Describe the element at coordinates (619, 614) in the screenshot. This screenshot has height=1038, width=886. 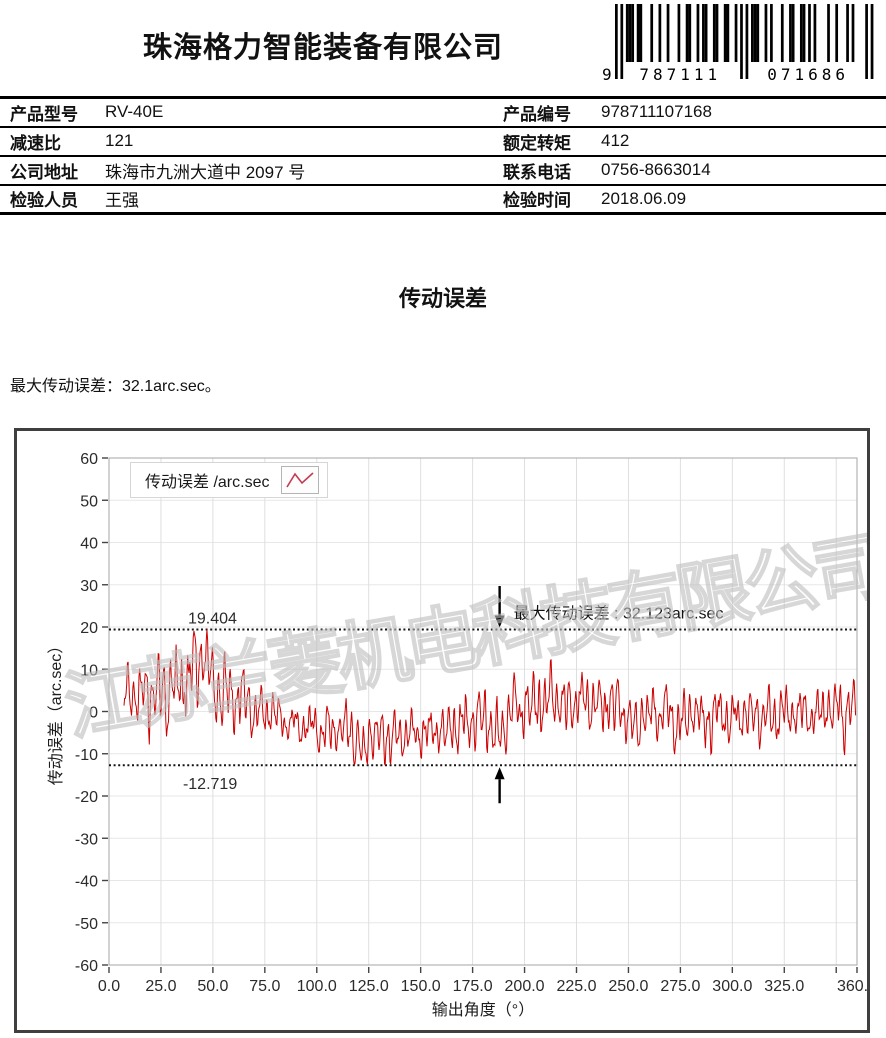
I see `annotation-text: 最大传动误差 : 32.123arc.sec` at that location.